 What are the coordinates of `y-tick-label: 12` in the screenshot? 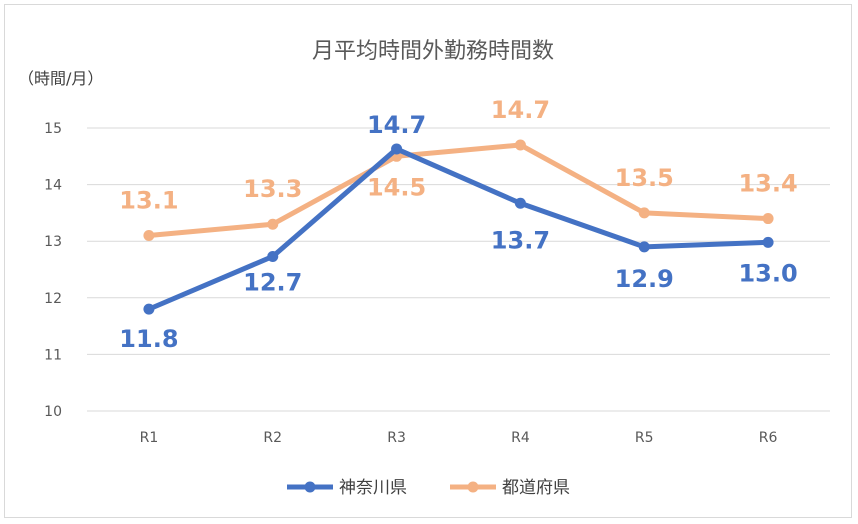 It's located at (53, 299).